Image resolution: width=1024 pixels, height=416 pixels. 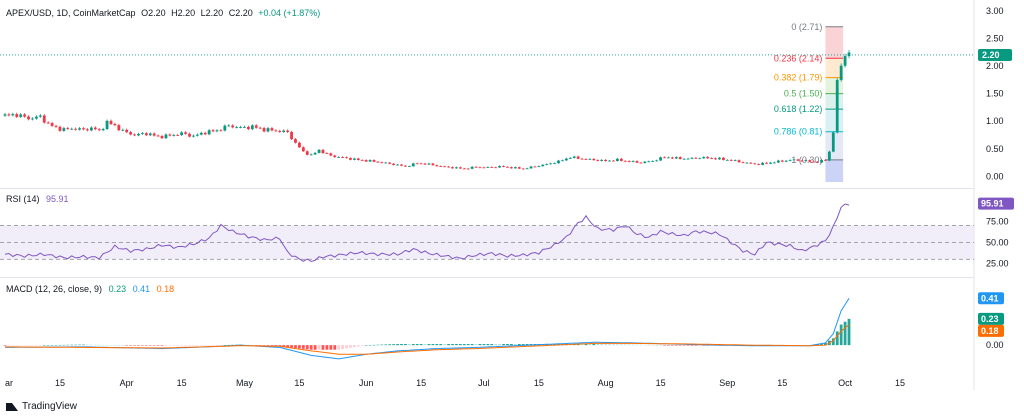 What do you see at coordinates (54, 289) in the screenshot?
I see `macd-label: MACD (12, 26, close, 9)` at bounding box center [54, 289].